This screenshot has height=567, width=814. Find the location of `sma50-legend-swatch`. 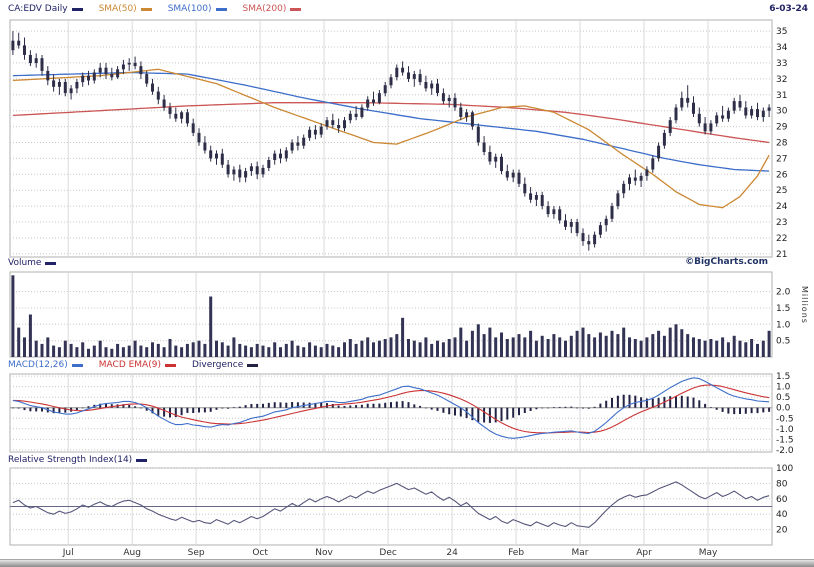

sma50-legend-swatch is located at coordinates (146, 9).